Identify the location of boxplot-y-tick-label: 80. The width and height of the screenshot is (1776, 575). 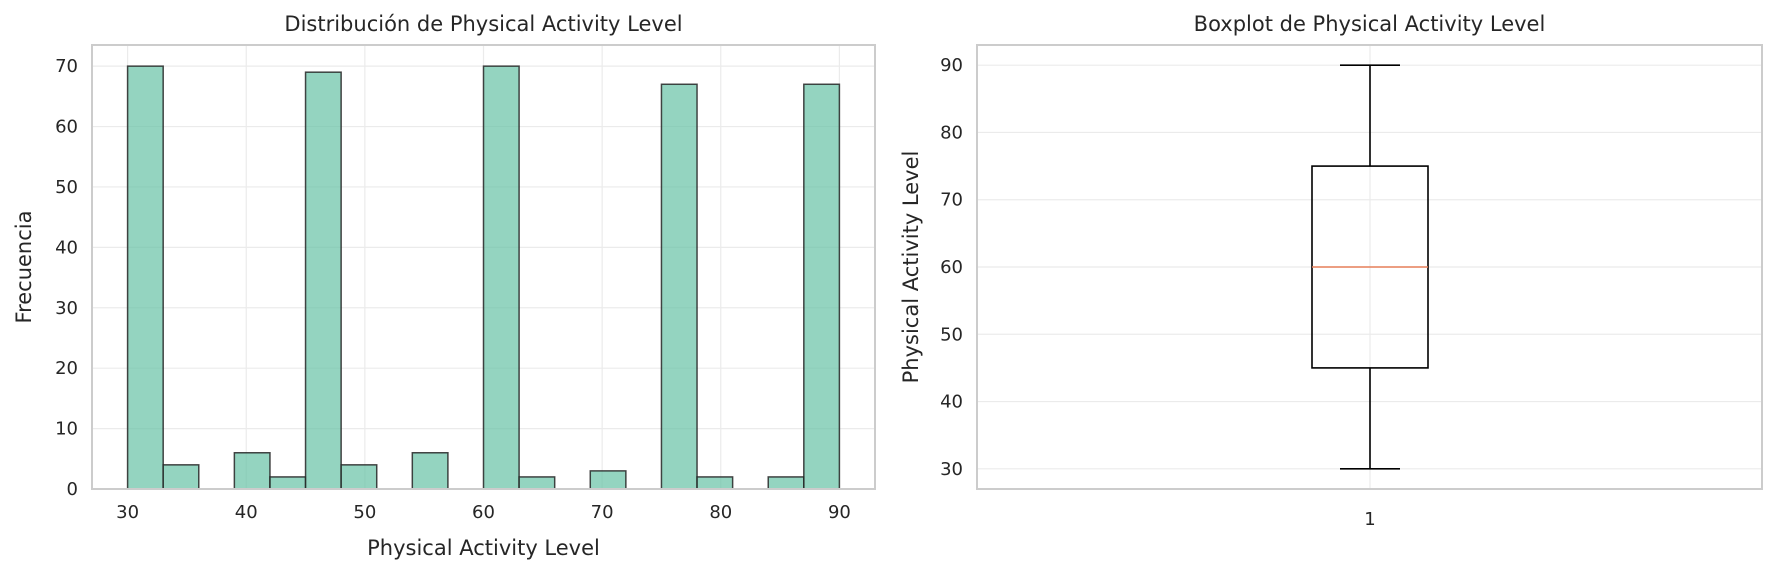
(951, 132).